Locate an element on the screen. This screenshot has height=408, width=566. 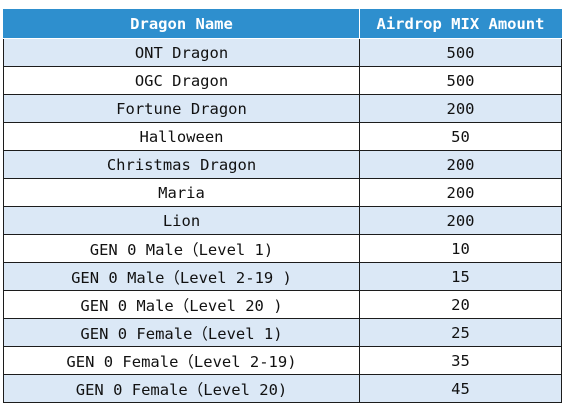
dragon-name-cell: ONT Dragon is located at coordinates (181, 52).